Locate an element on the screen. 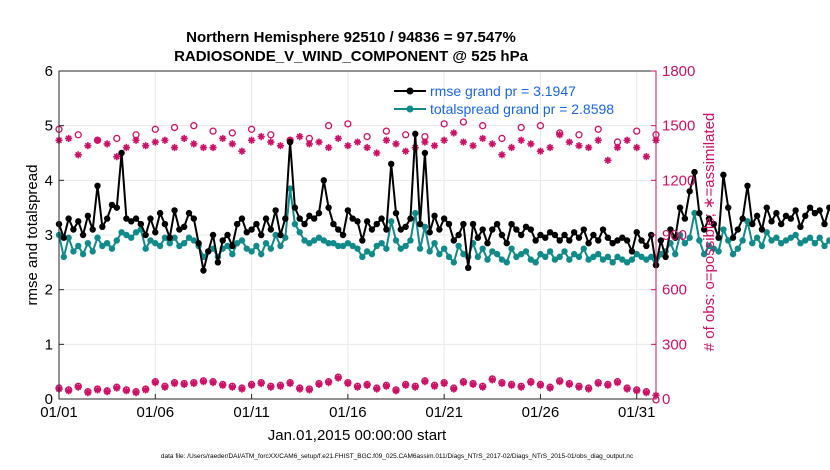  y-tick-label: 3 is located at coordinates (49, 235).